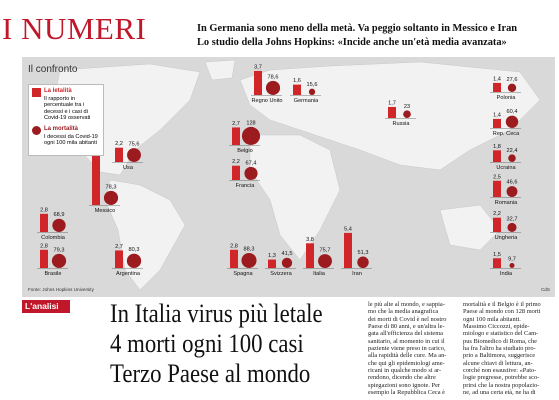 This screenshot has height=400, width=559. I want to click on article-line: che qui gli epidemiologi ame-, so click(406, 363).